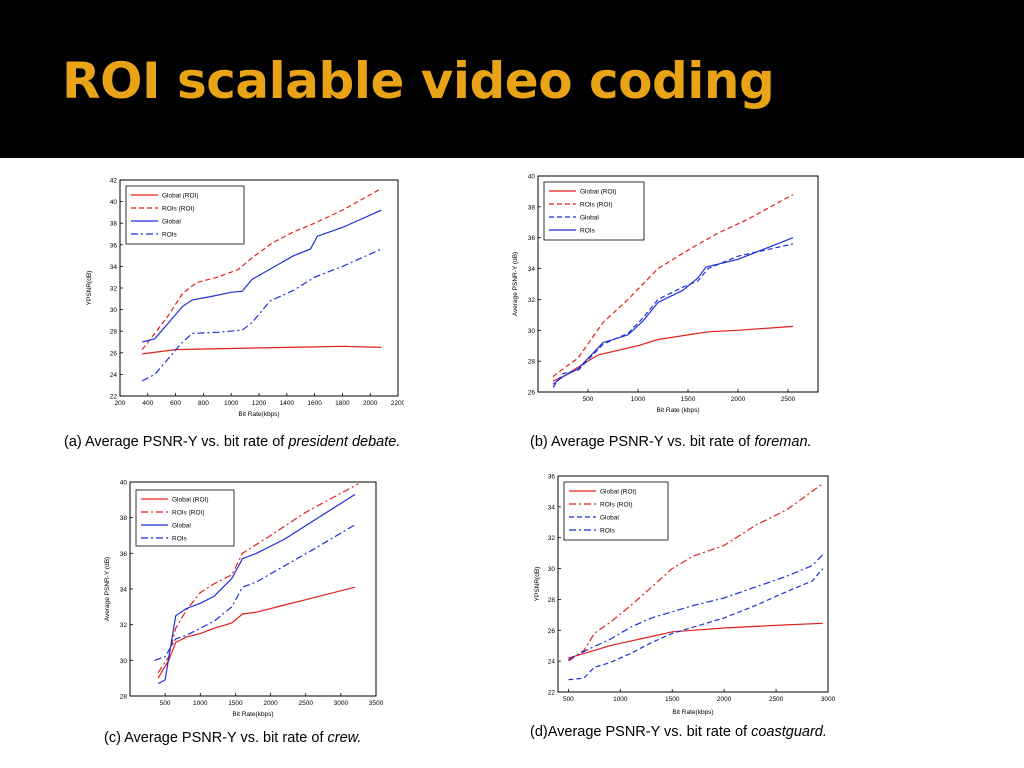 This screenshot has height=768, width=1024. What do you see at coordinates (147, 403) in the screenshot?
I see `x-tick-label: 400` at bounding box center [147, 403].